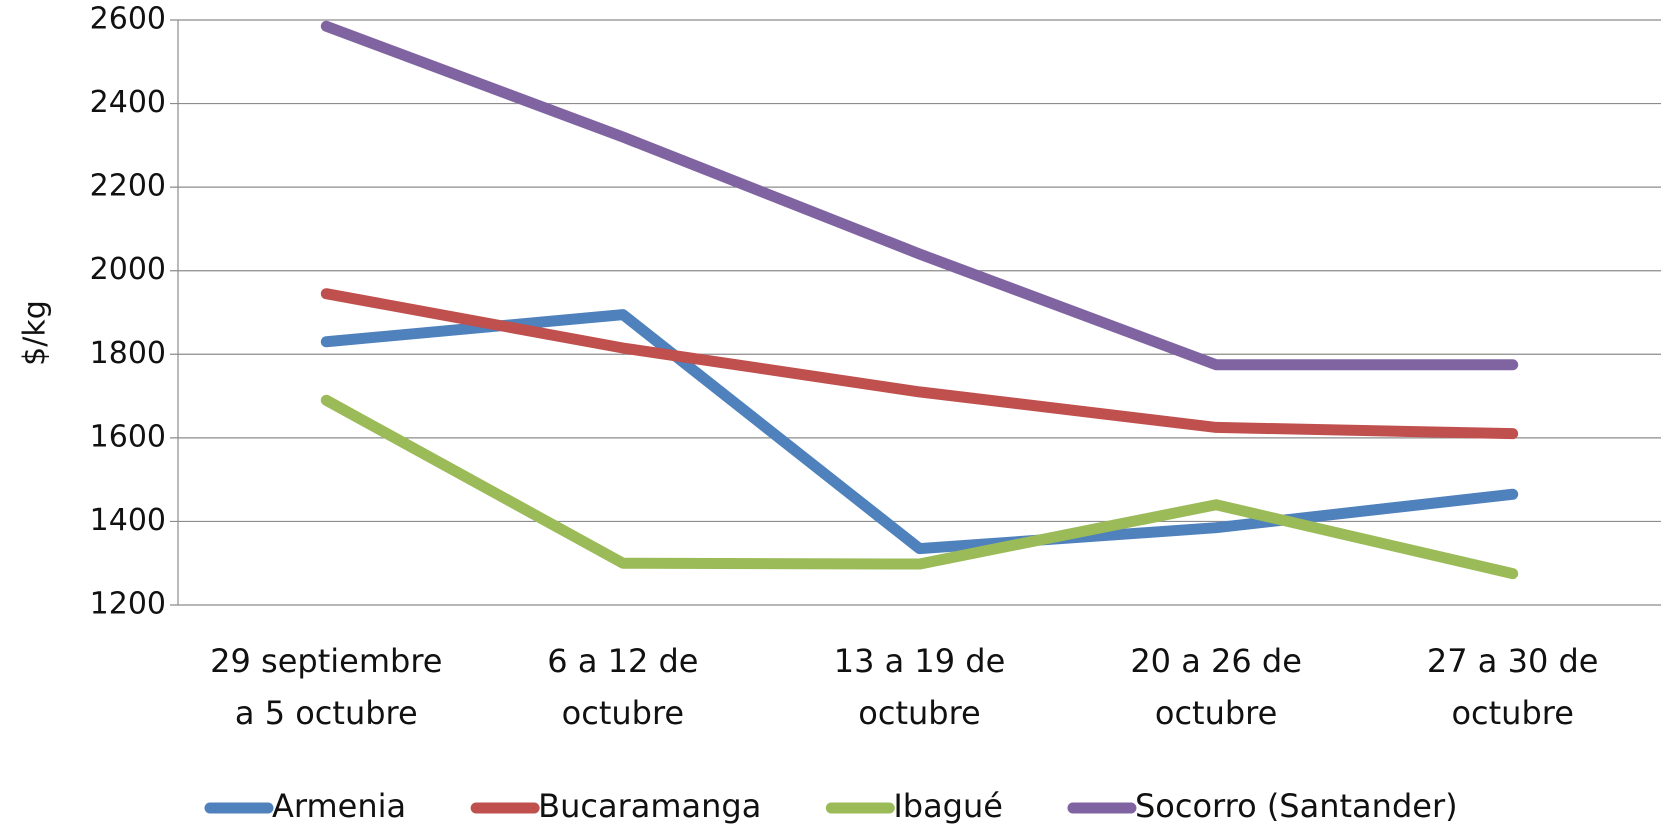  What do you see at coordinates (919, 687) in the screenshot?
I see `x-tick-label: 13 a 19 de octubre` at bounding box center [919, 687].